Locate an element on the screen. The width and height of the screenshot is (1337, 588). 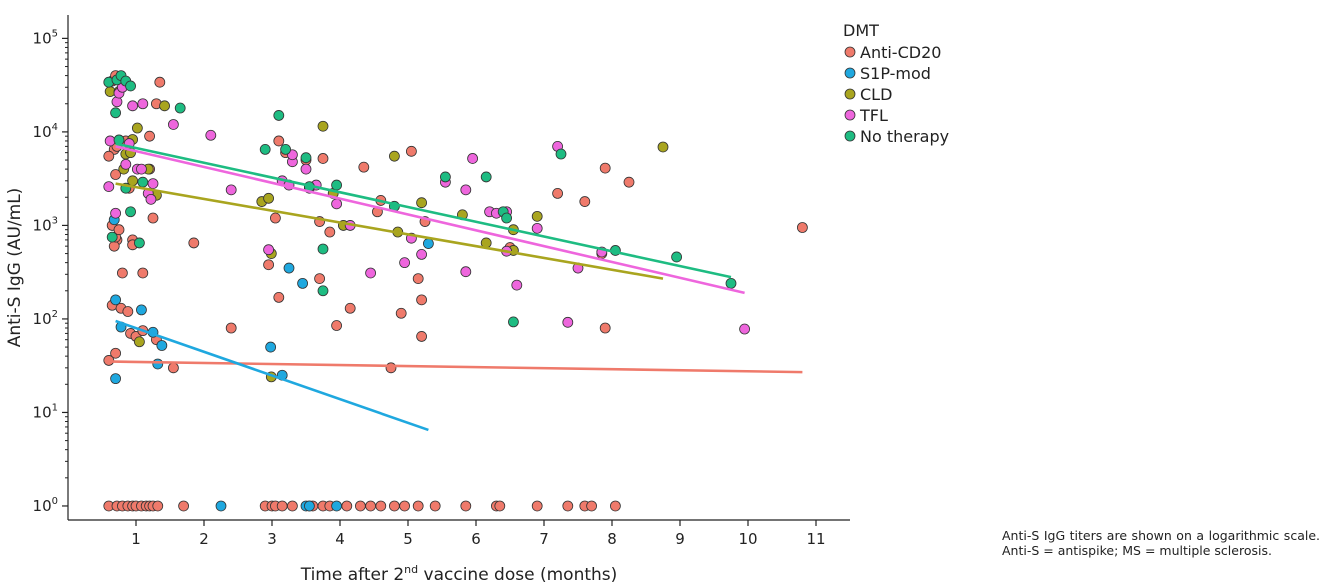
y-tick-label: 10³ is located at coordinates (45, 224).